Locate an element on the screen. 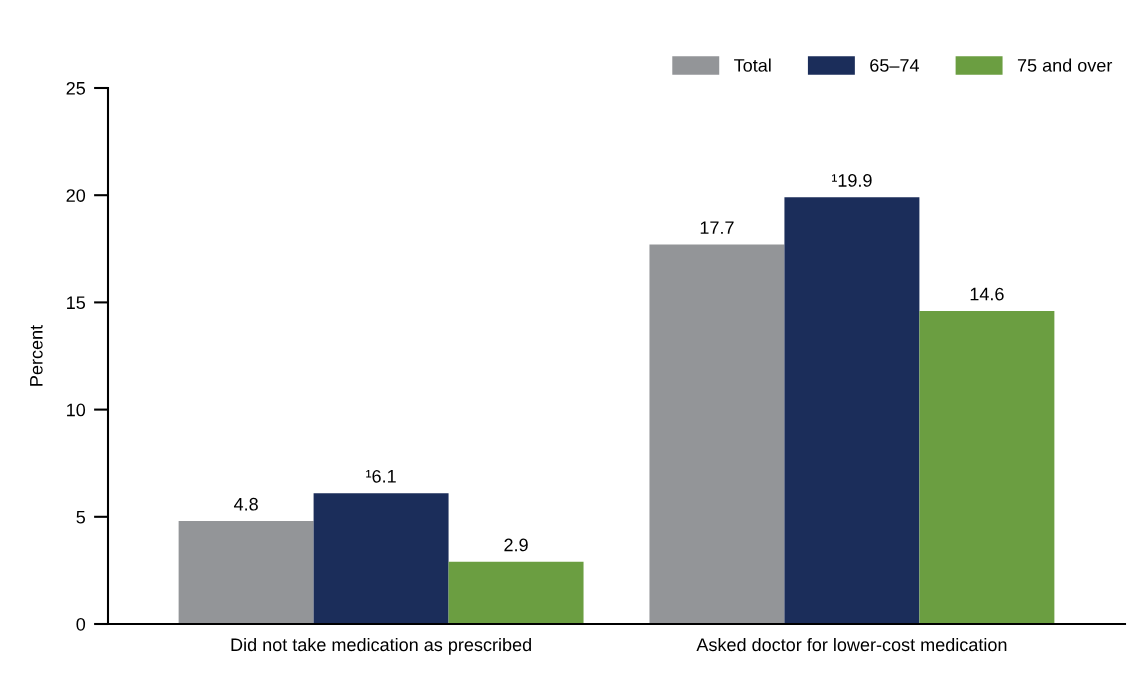 Image resolution: width=1145 pixels, height=686 pixels. data-label: 14.6 is located at coordinates (987, 294).